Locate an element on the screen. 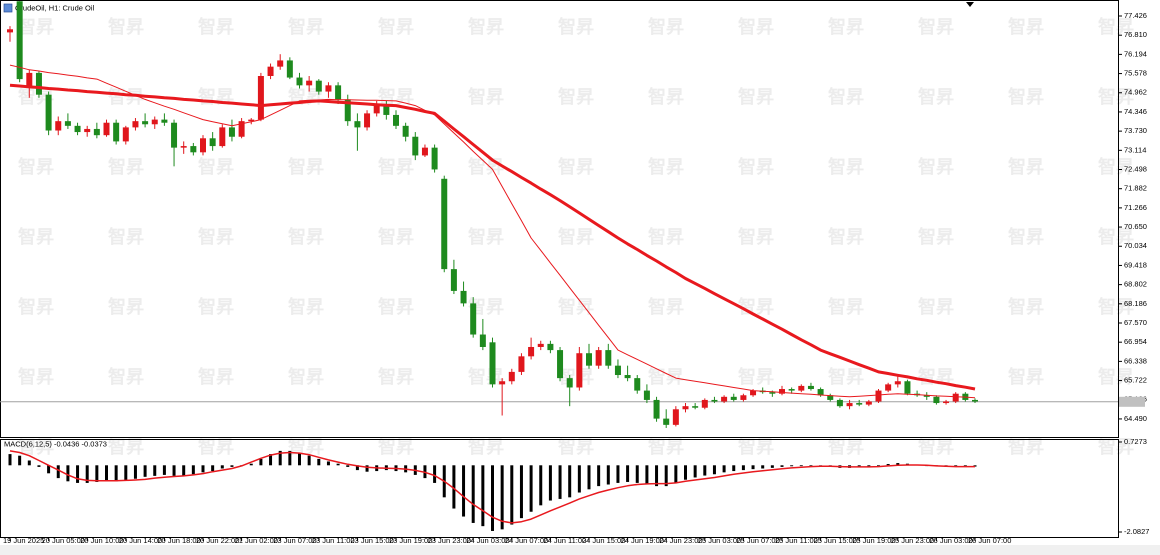  x-tick-label: 24 Jun 23:00 is located at coordinates (680, 540).